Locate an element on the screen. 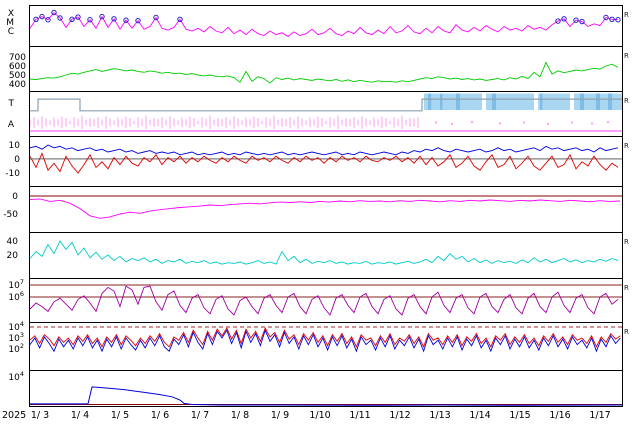  y-axis-label: 10⁴ is located at coordinates (16, 376).